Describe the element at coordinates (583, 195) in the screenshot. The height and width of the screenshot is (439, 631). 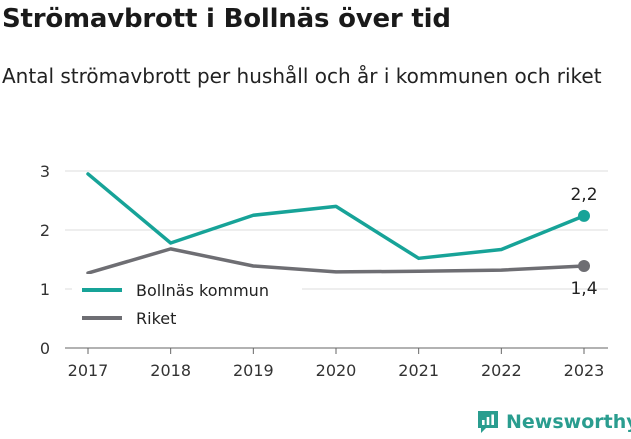
I see `end-value-label: 2,2` at that location.